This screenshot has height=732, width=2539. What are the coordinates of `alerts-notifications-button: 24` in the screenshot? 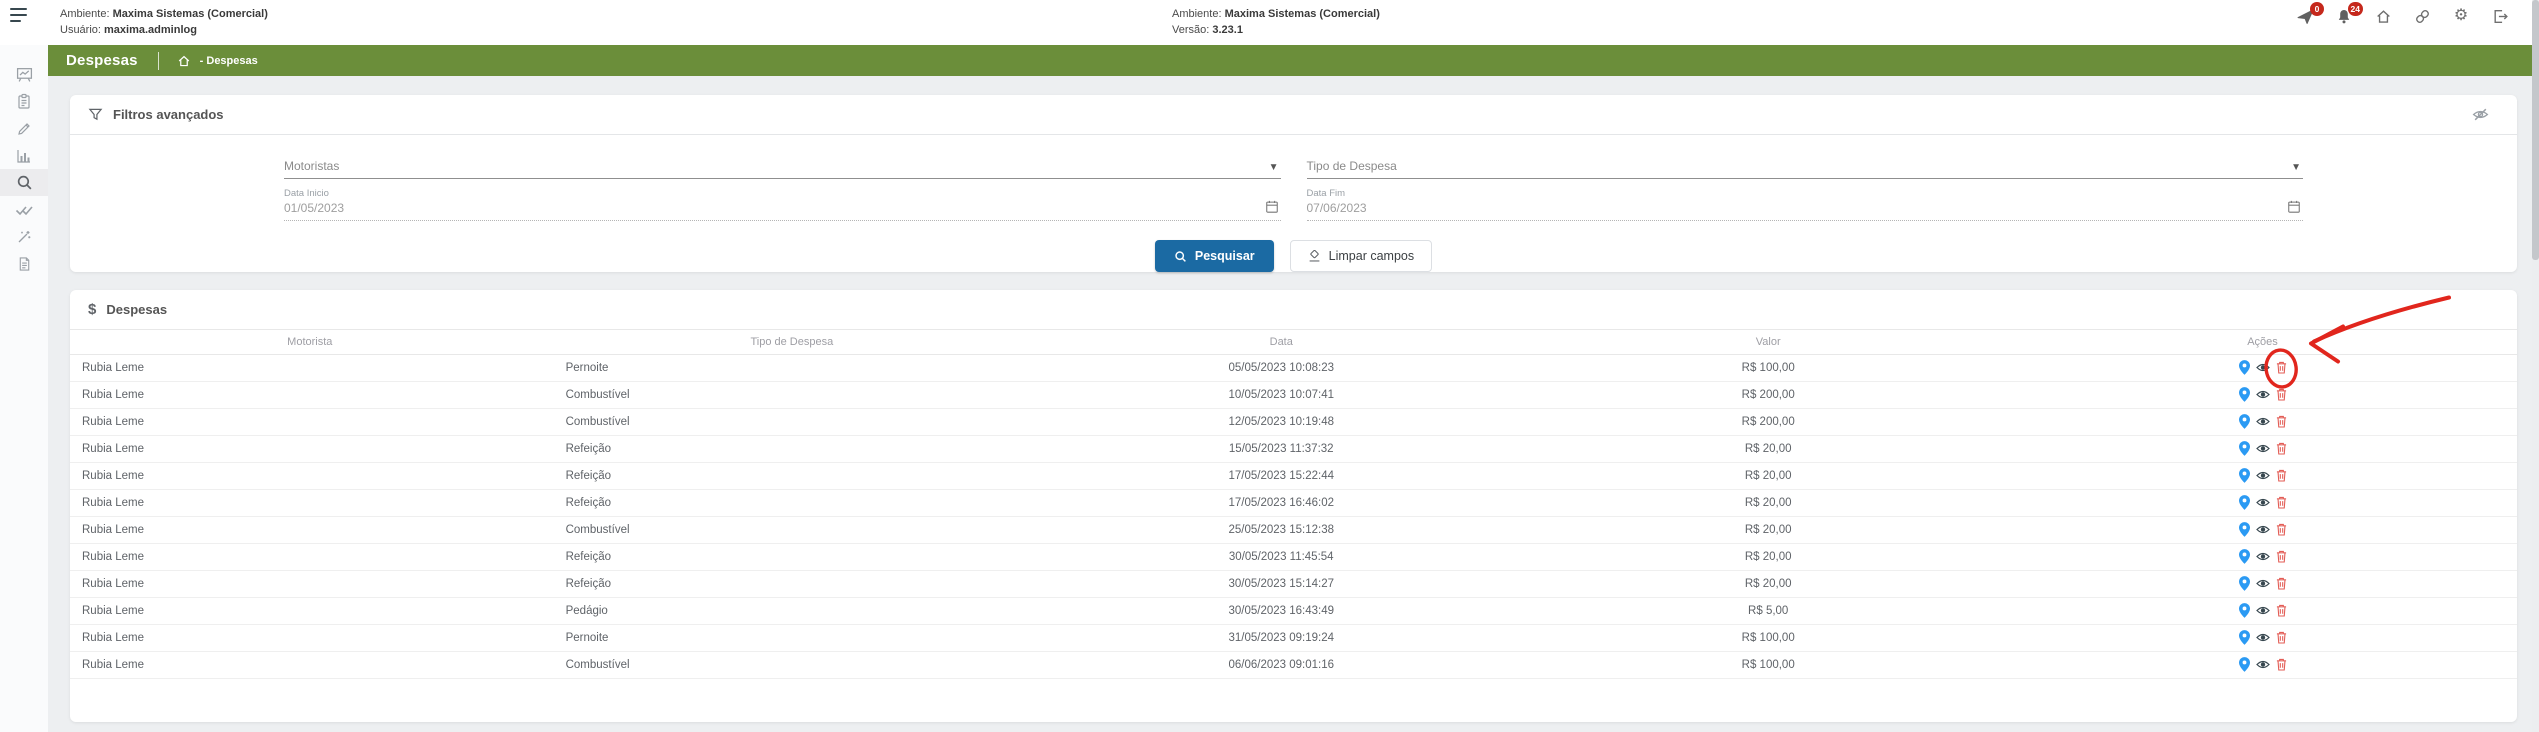 It's located at (2348, 14).